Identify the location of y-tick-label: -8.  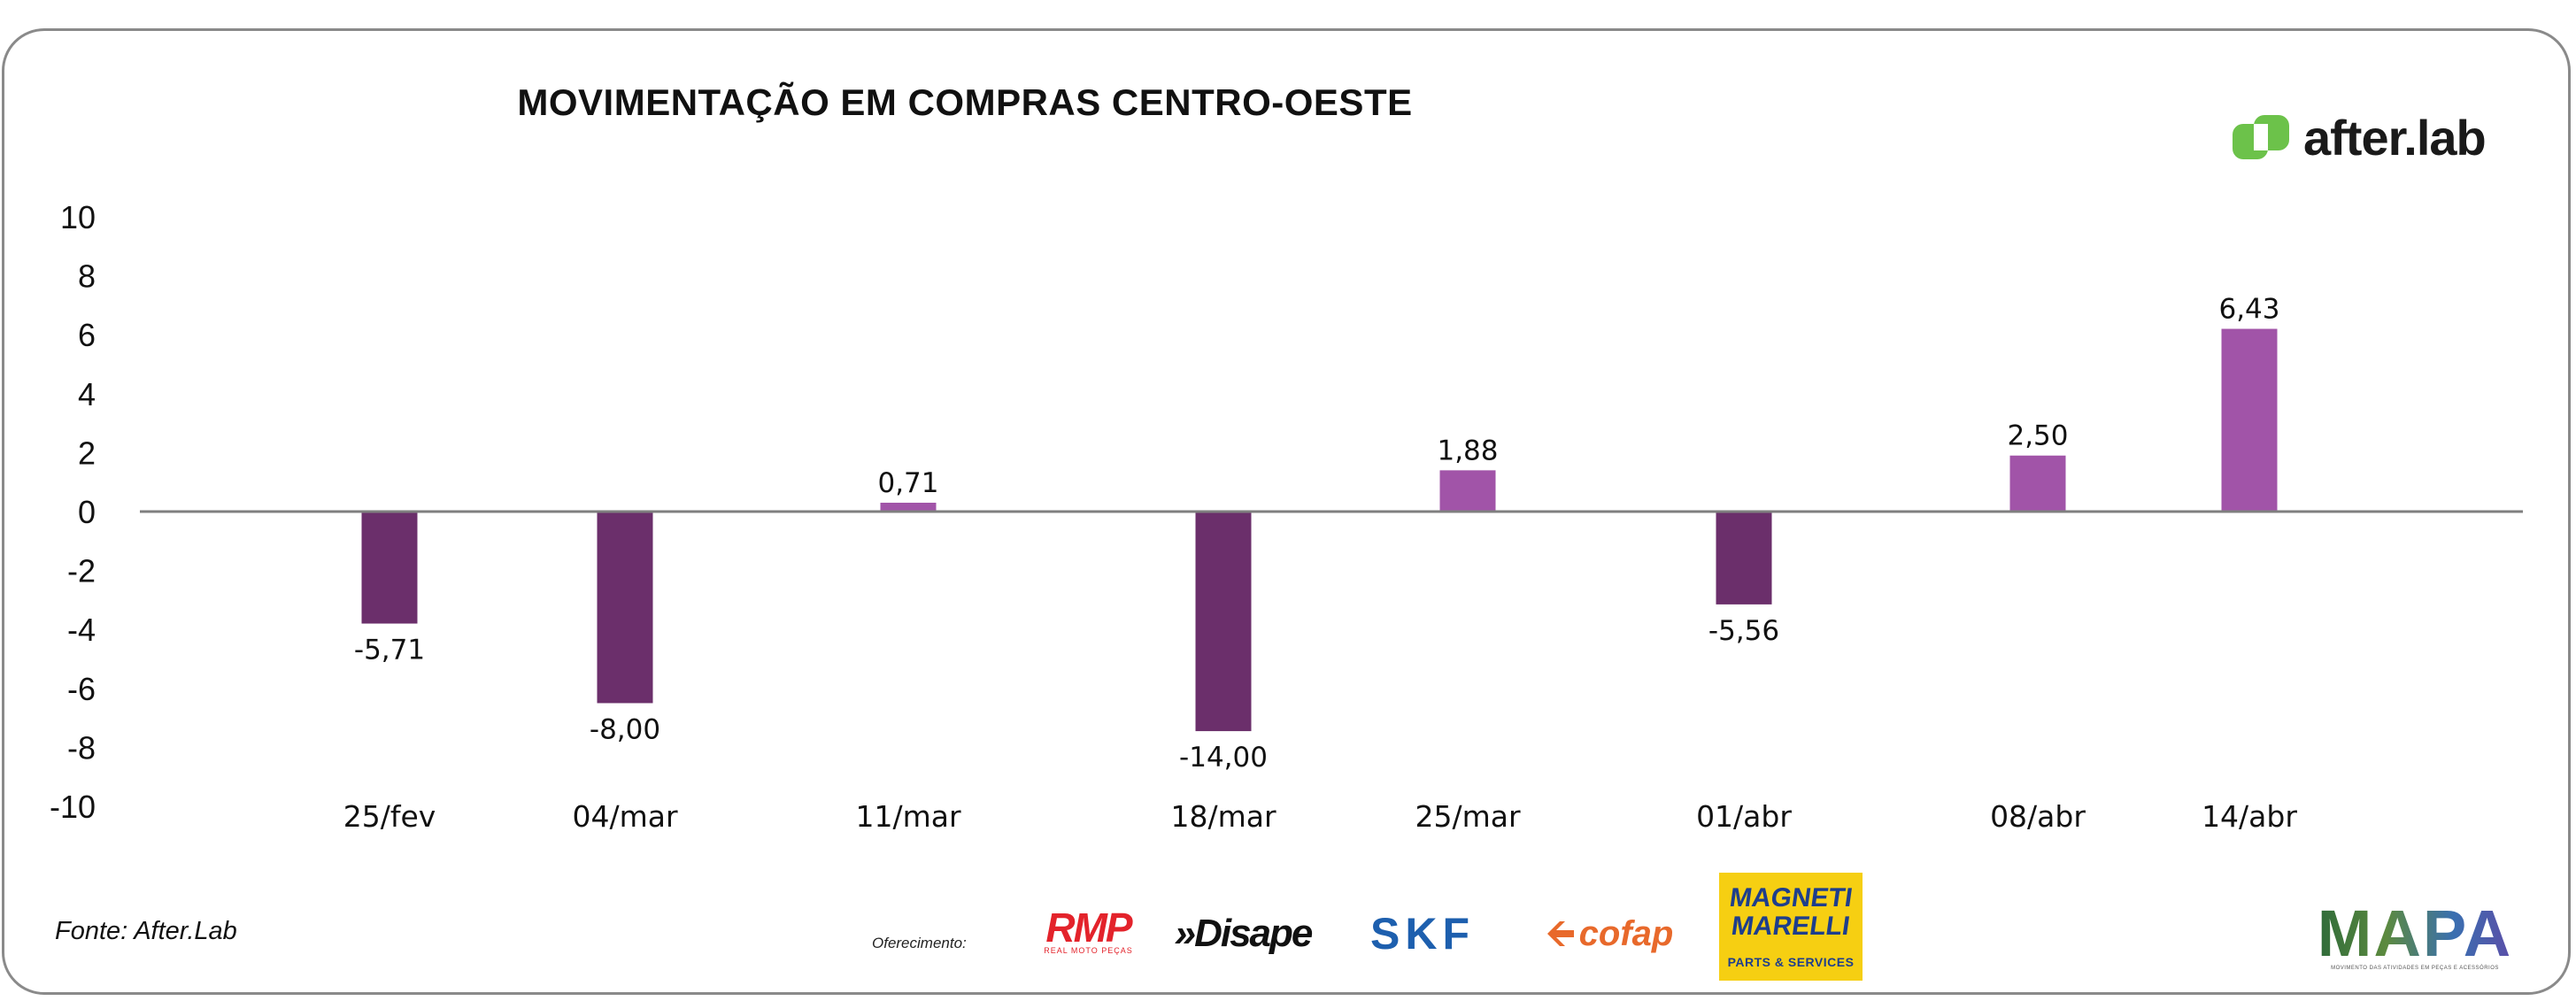
(81, 748).